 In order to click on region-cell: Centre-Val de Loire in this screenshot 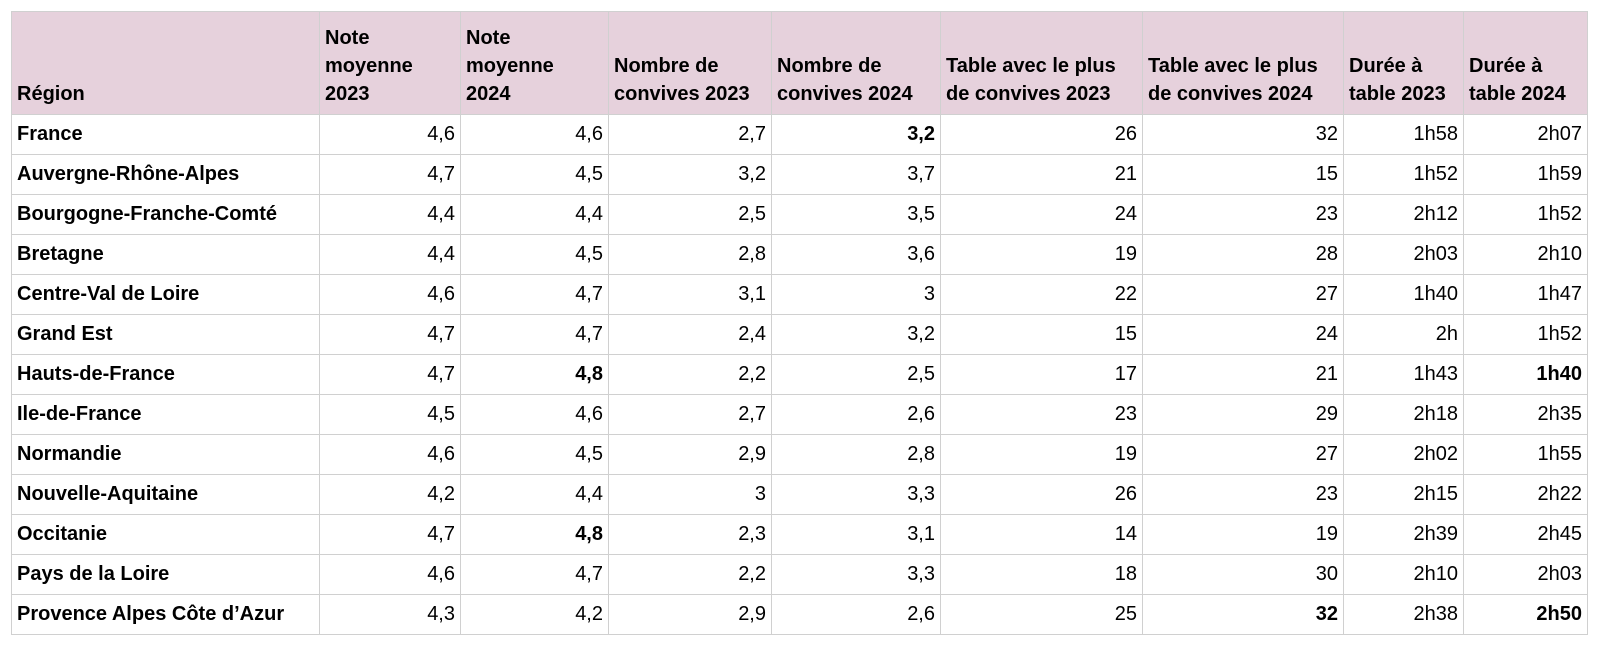, I will do `click(165, 294)`.